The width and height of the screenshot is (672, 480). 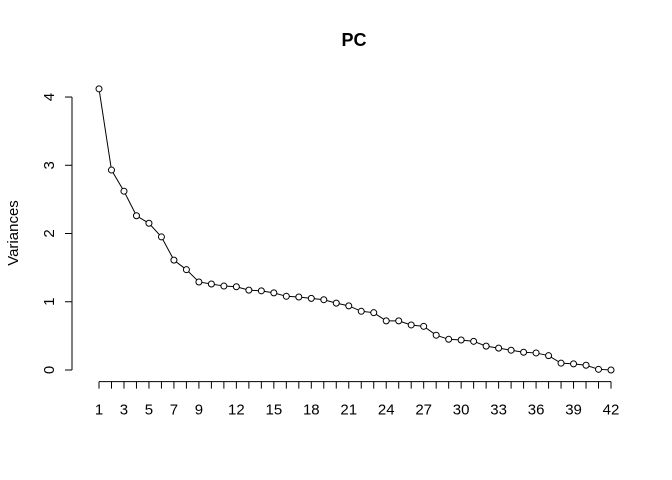 I want to click on x-tick-label: 39, so click(x=573, y=410).